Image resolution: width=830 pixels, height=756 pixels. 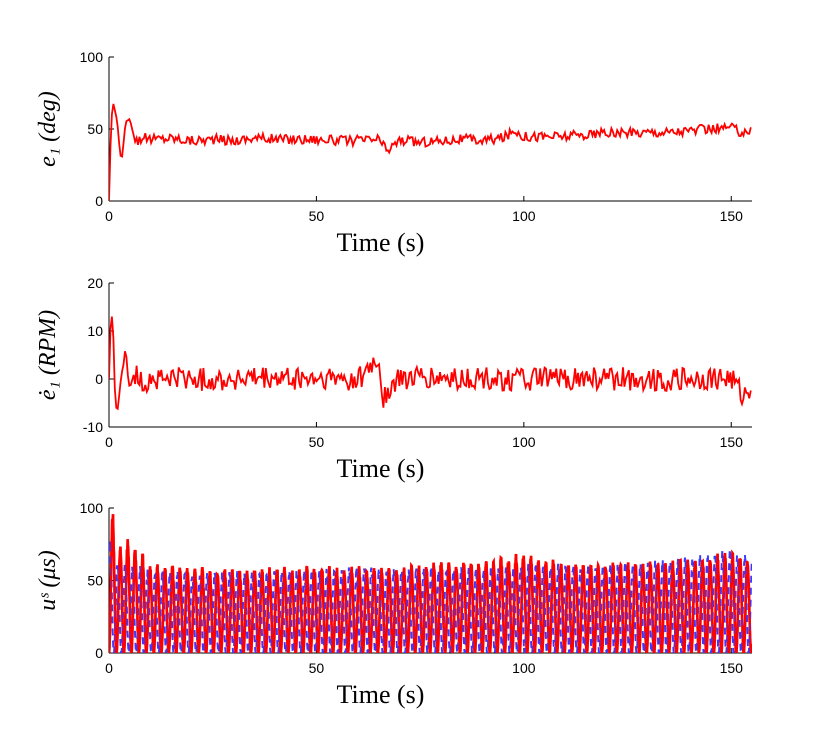 I want to click on y-axis-label: uˢ (μs), so click(x=48, y=580).